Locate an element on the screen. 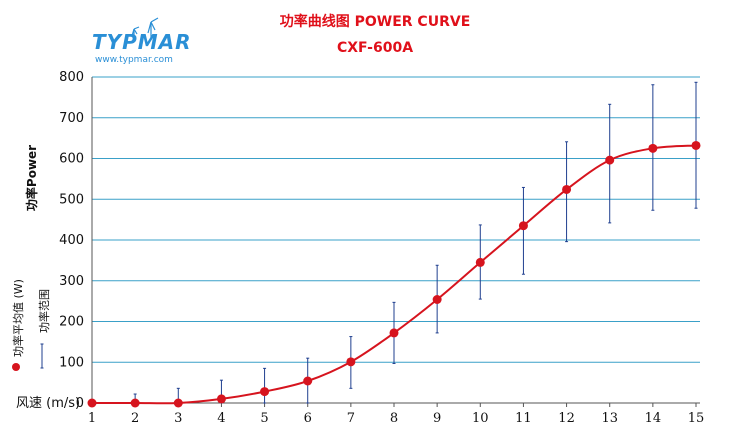 This screenshot has height=436, width=750. x-tick-label: 7 is located at coordinates (351, 418).